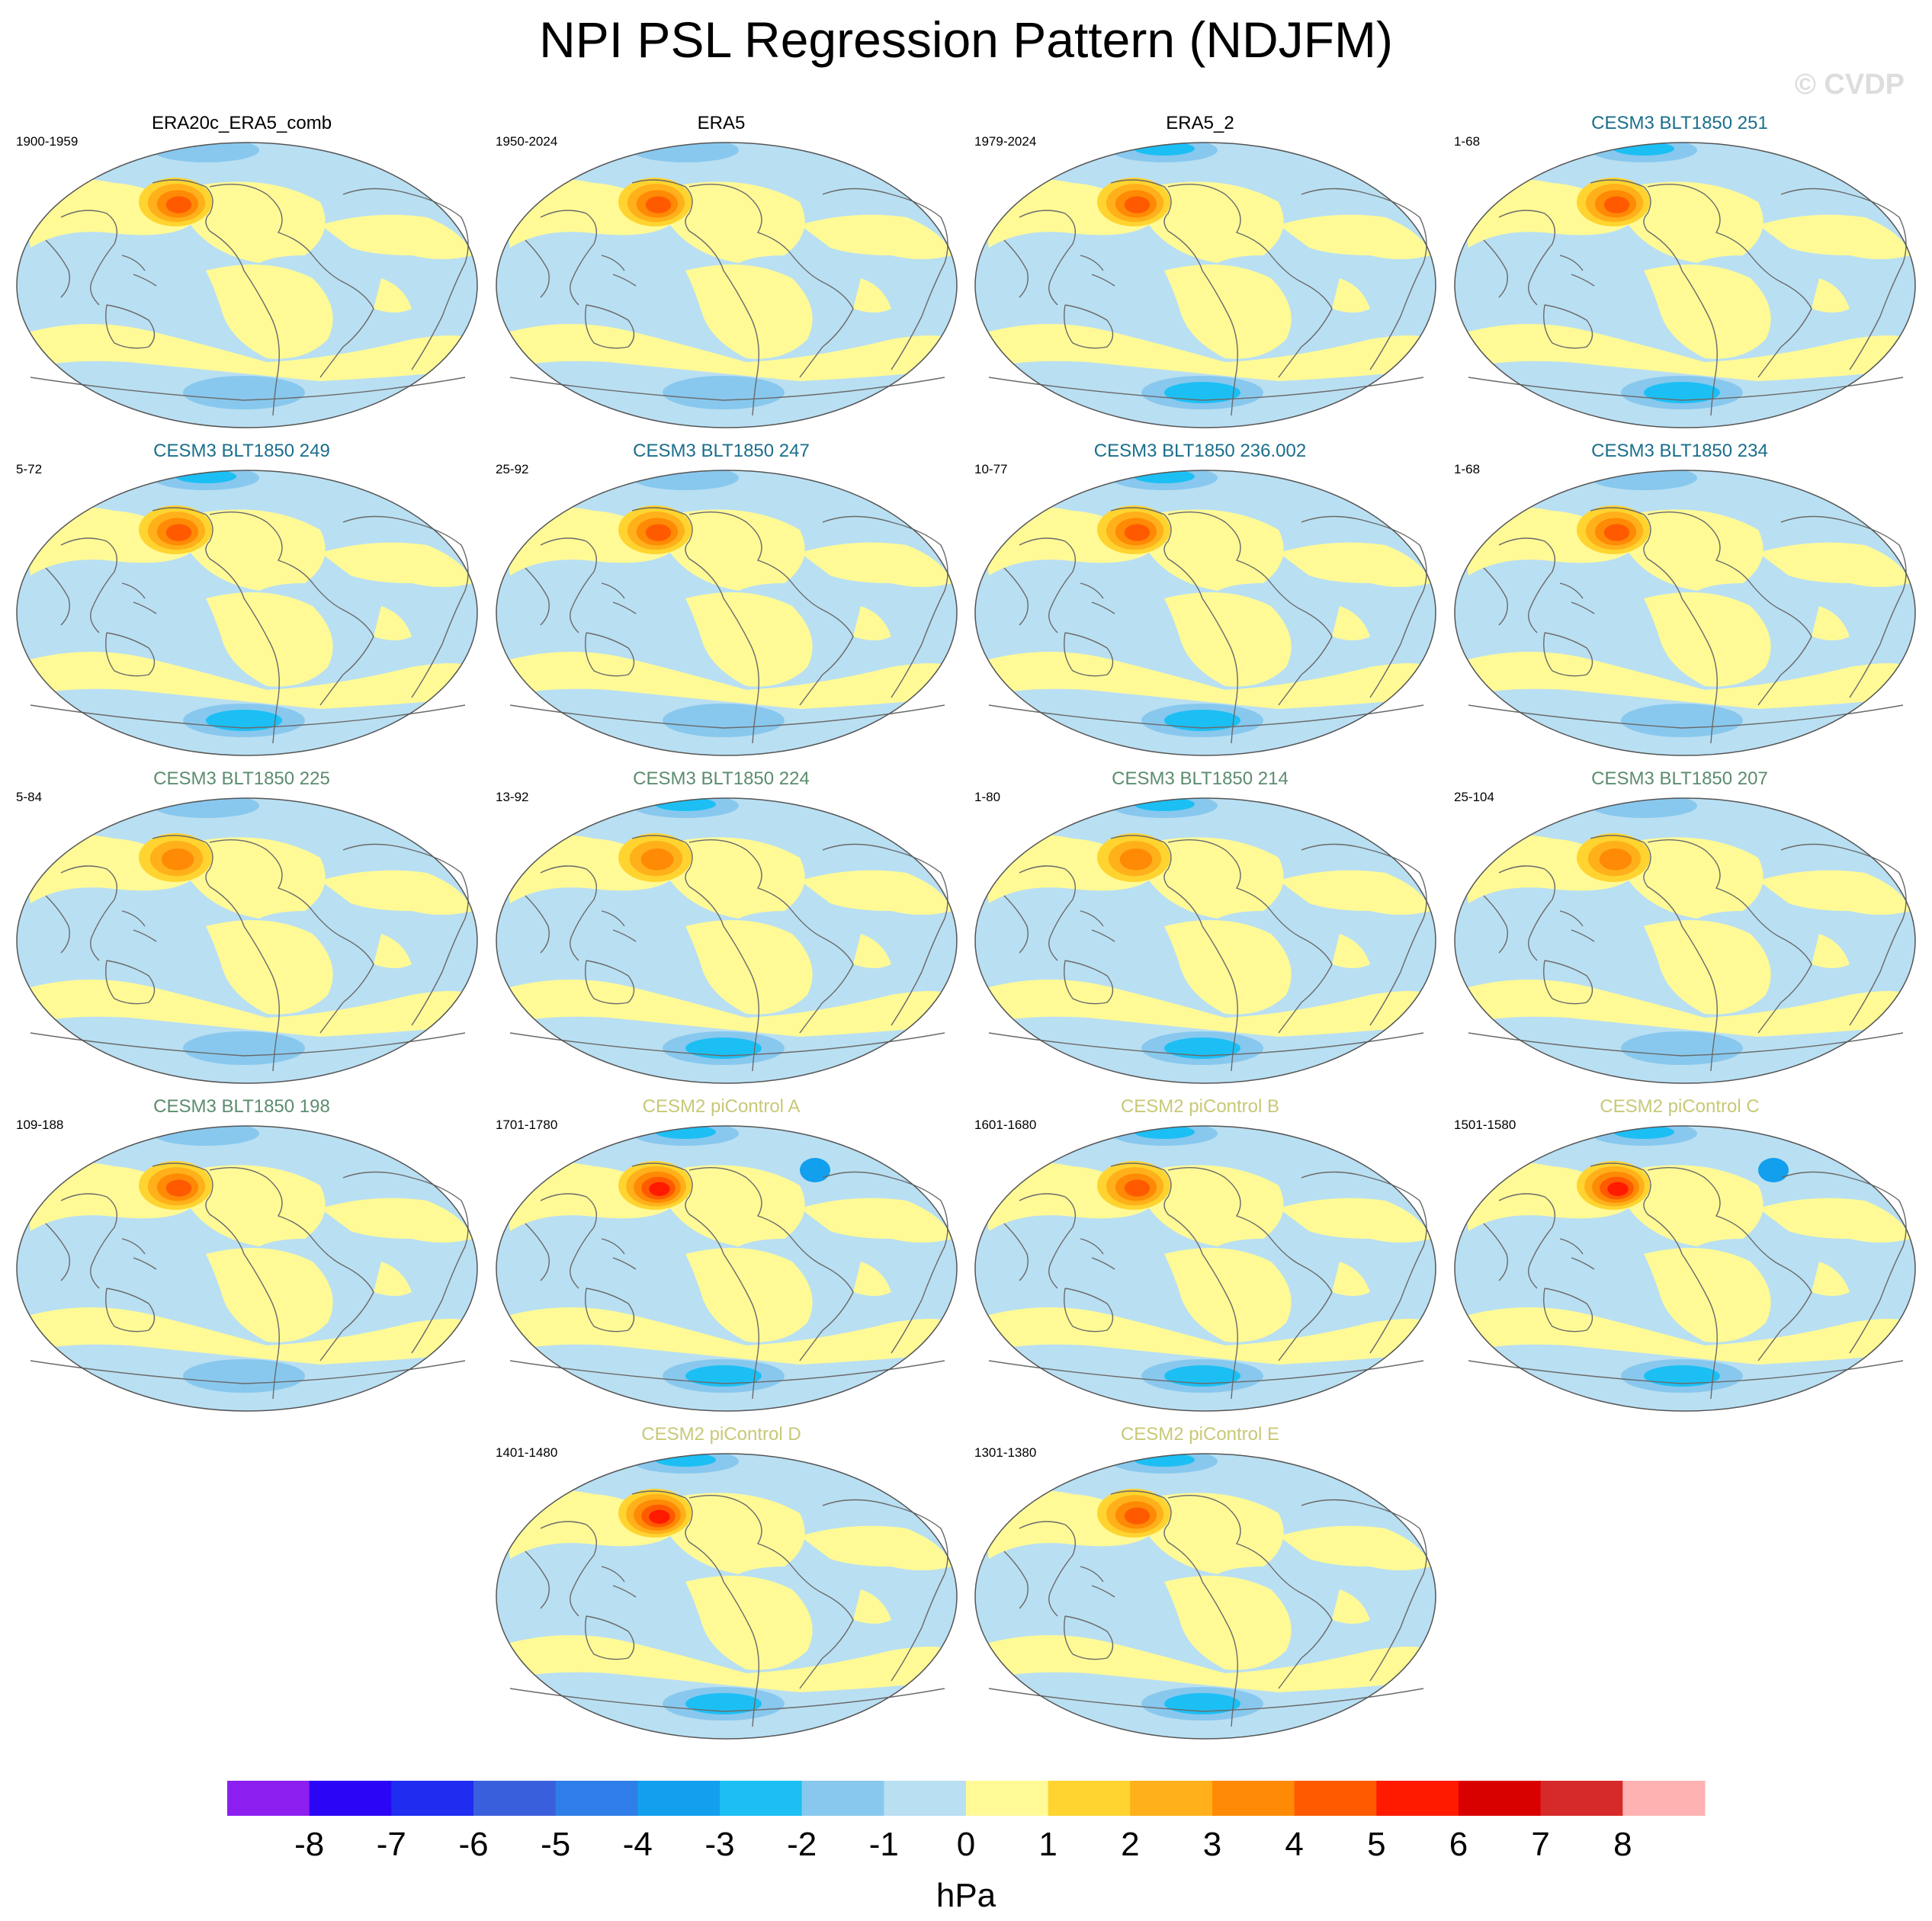  What do you see at coordinates (242, 930) in the screenshot?
I see `map-panel: CESM3 BLT1850 225 5-84` at bounding box center [242, 930].